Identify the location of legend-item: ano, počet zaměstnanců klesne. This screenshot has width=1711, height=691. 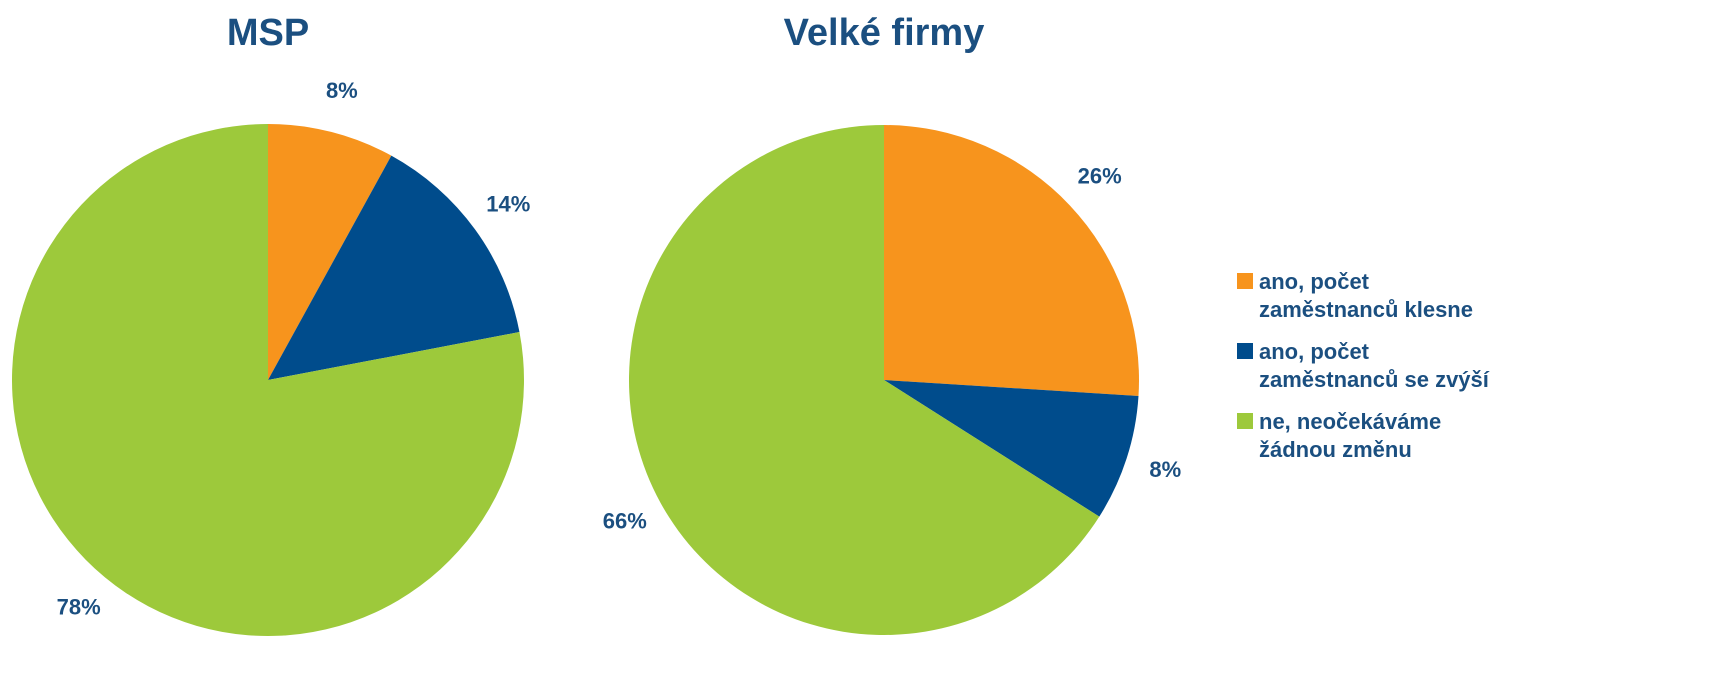
(1369, 296).